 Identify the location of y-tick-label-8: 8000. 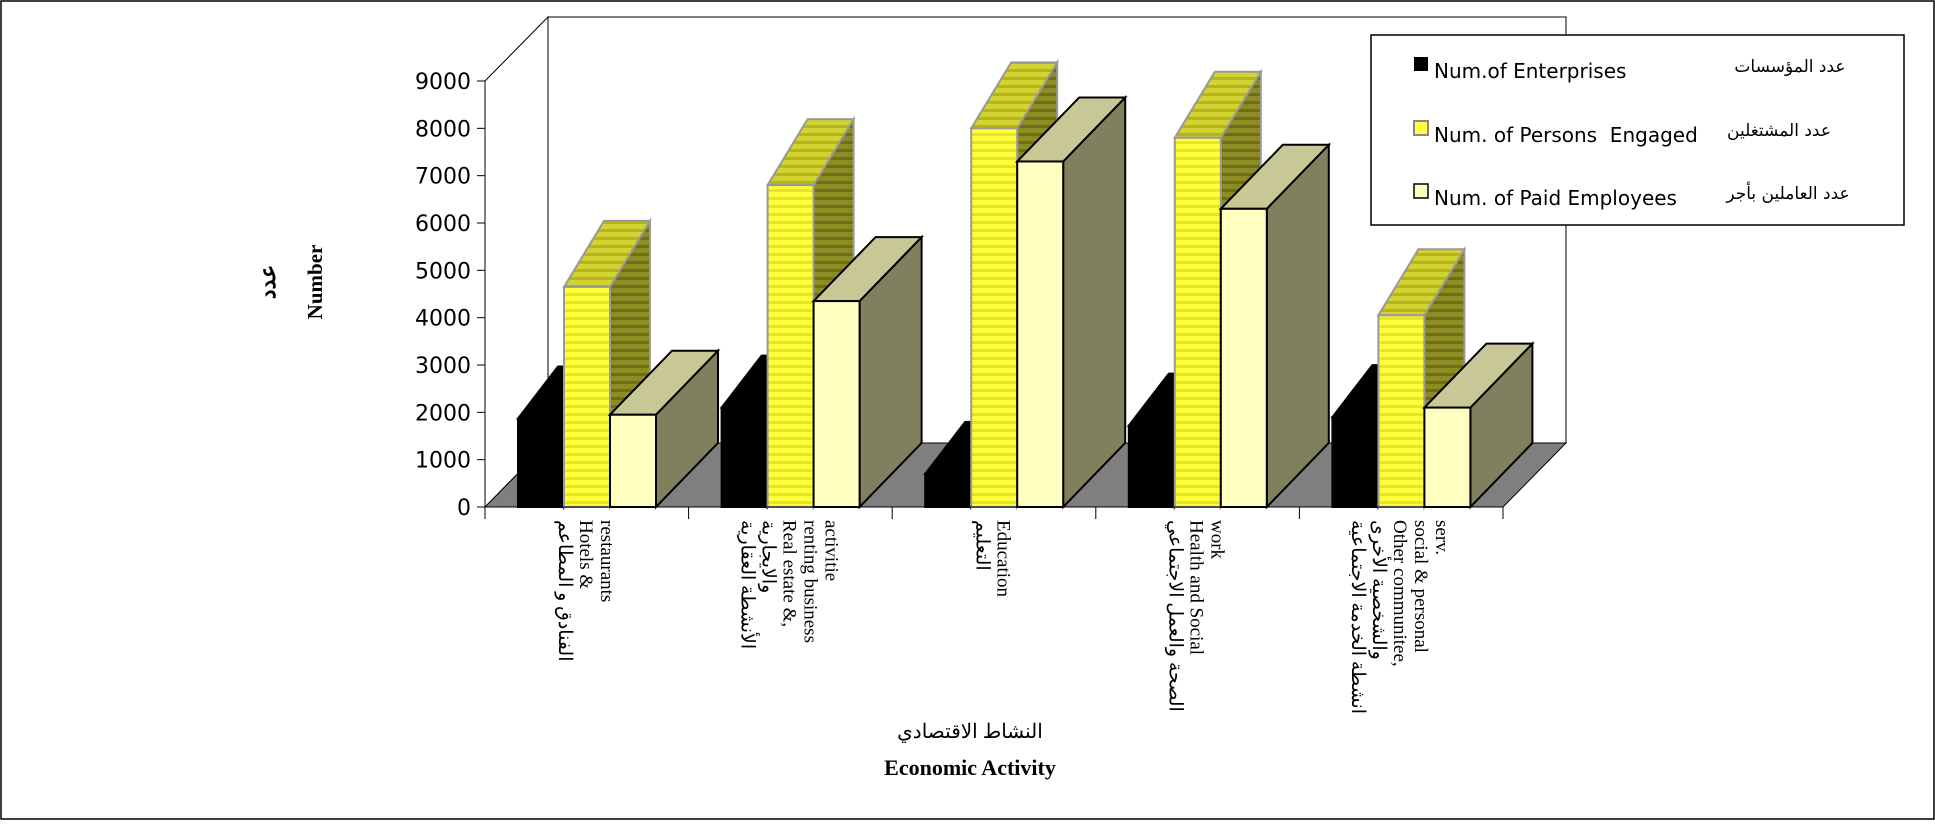
(443, 129).